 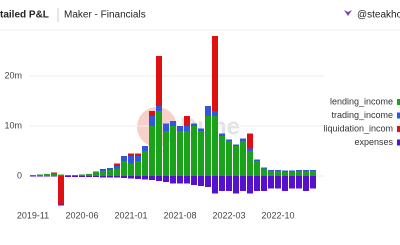 I want to click on y-tick-label: 0, so click(x=19, y=175).